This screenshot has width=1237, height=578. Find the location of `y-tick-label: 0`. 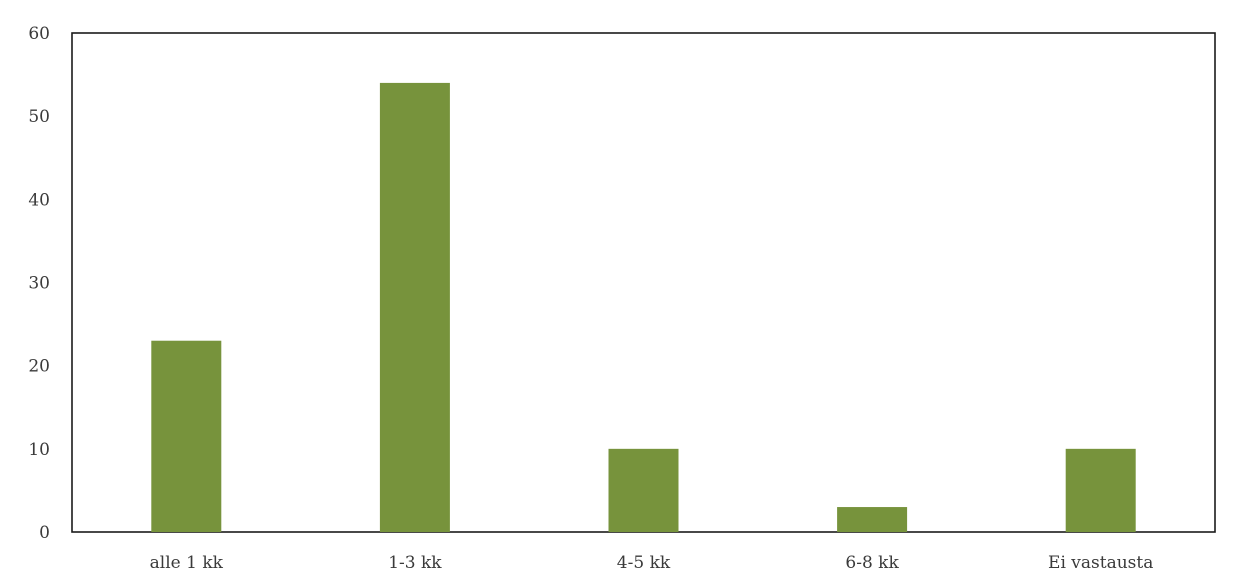

y-tick-label: 0 is located at coordinates (44, 533).